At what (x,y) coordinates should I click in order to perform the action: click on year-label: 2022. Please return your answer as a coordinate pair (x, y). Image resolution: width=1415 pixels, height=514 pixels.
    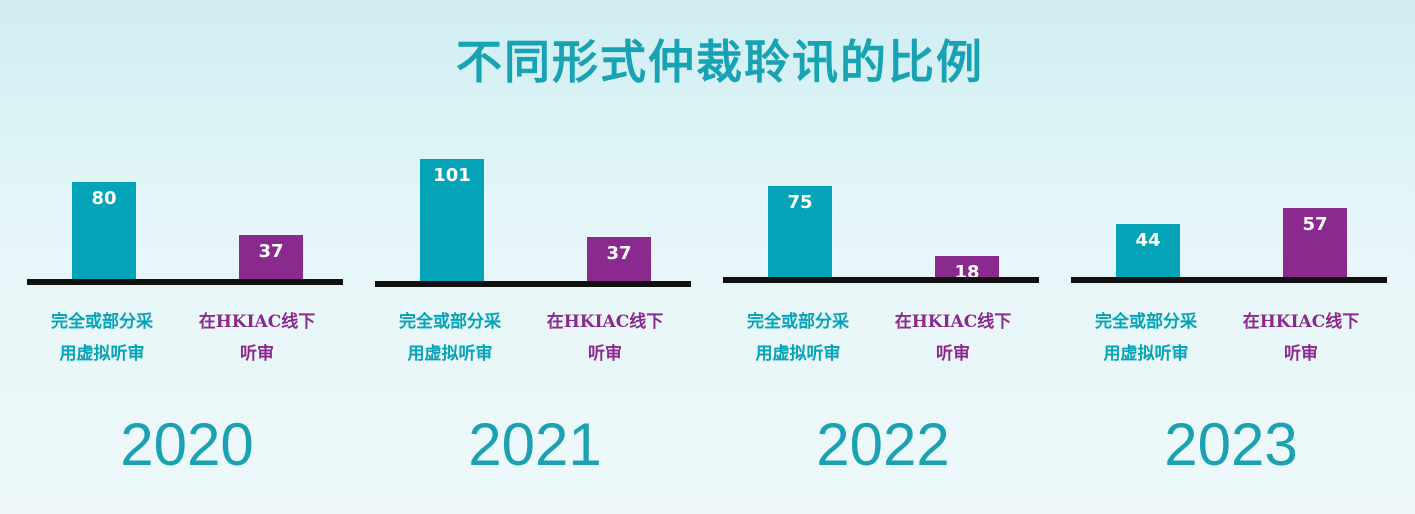
    Looking at the image, I should click on (883, 444).